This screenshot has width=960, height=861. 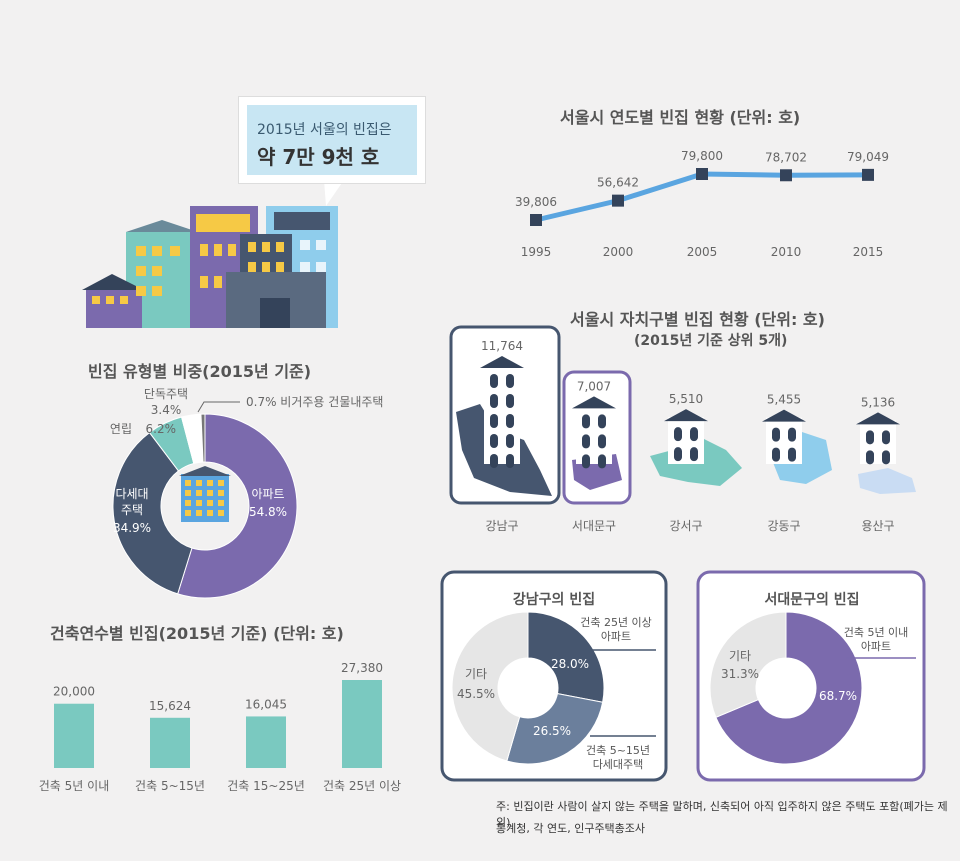 What do you see at coordinates (314, 402) in the screenshot?
I see `pie1-label-nonres: 0.7% 비거주용 건물내주택` at bounding box center [314, 402].